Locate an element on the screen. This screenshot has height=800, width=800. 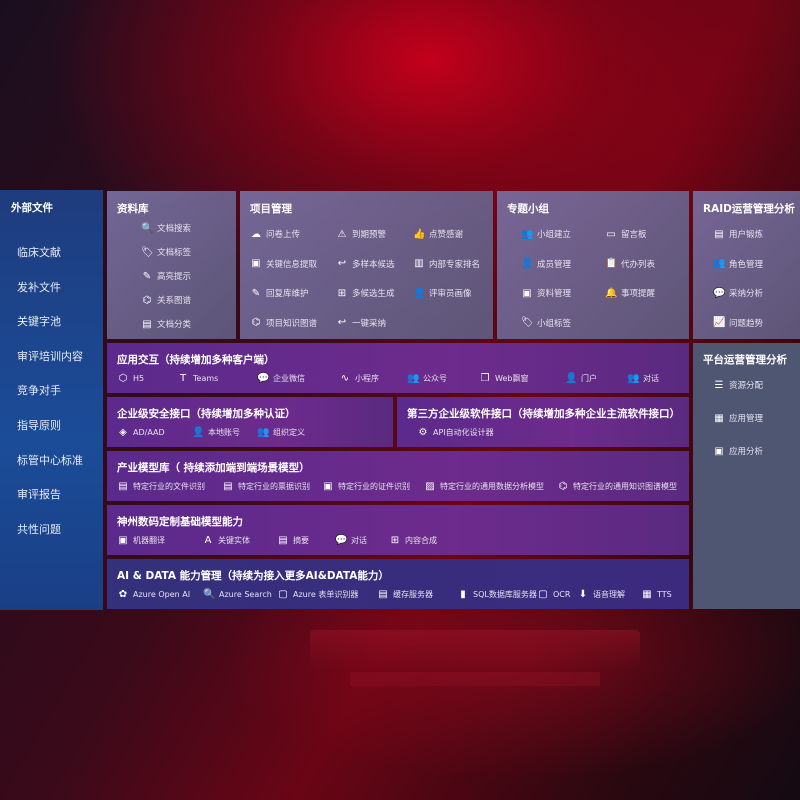
feature-item: ⌬ 项目知识图谱 is located at coordinates (283, 323).